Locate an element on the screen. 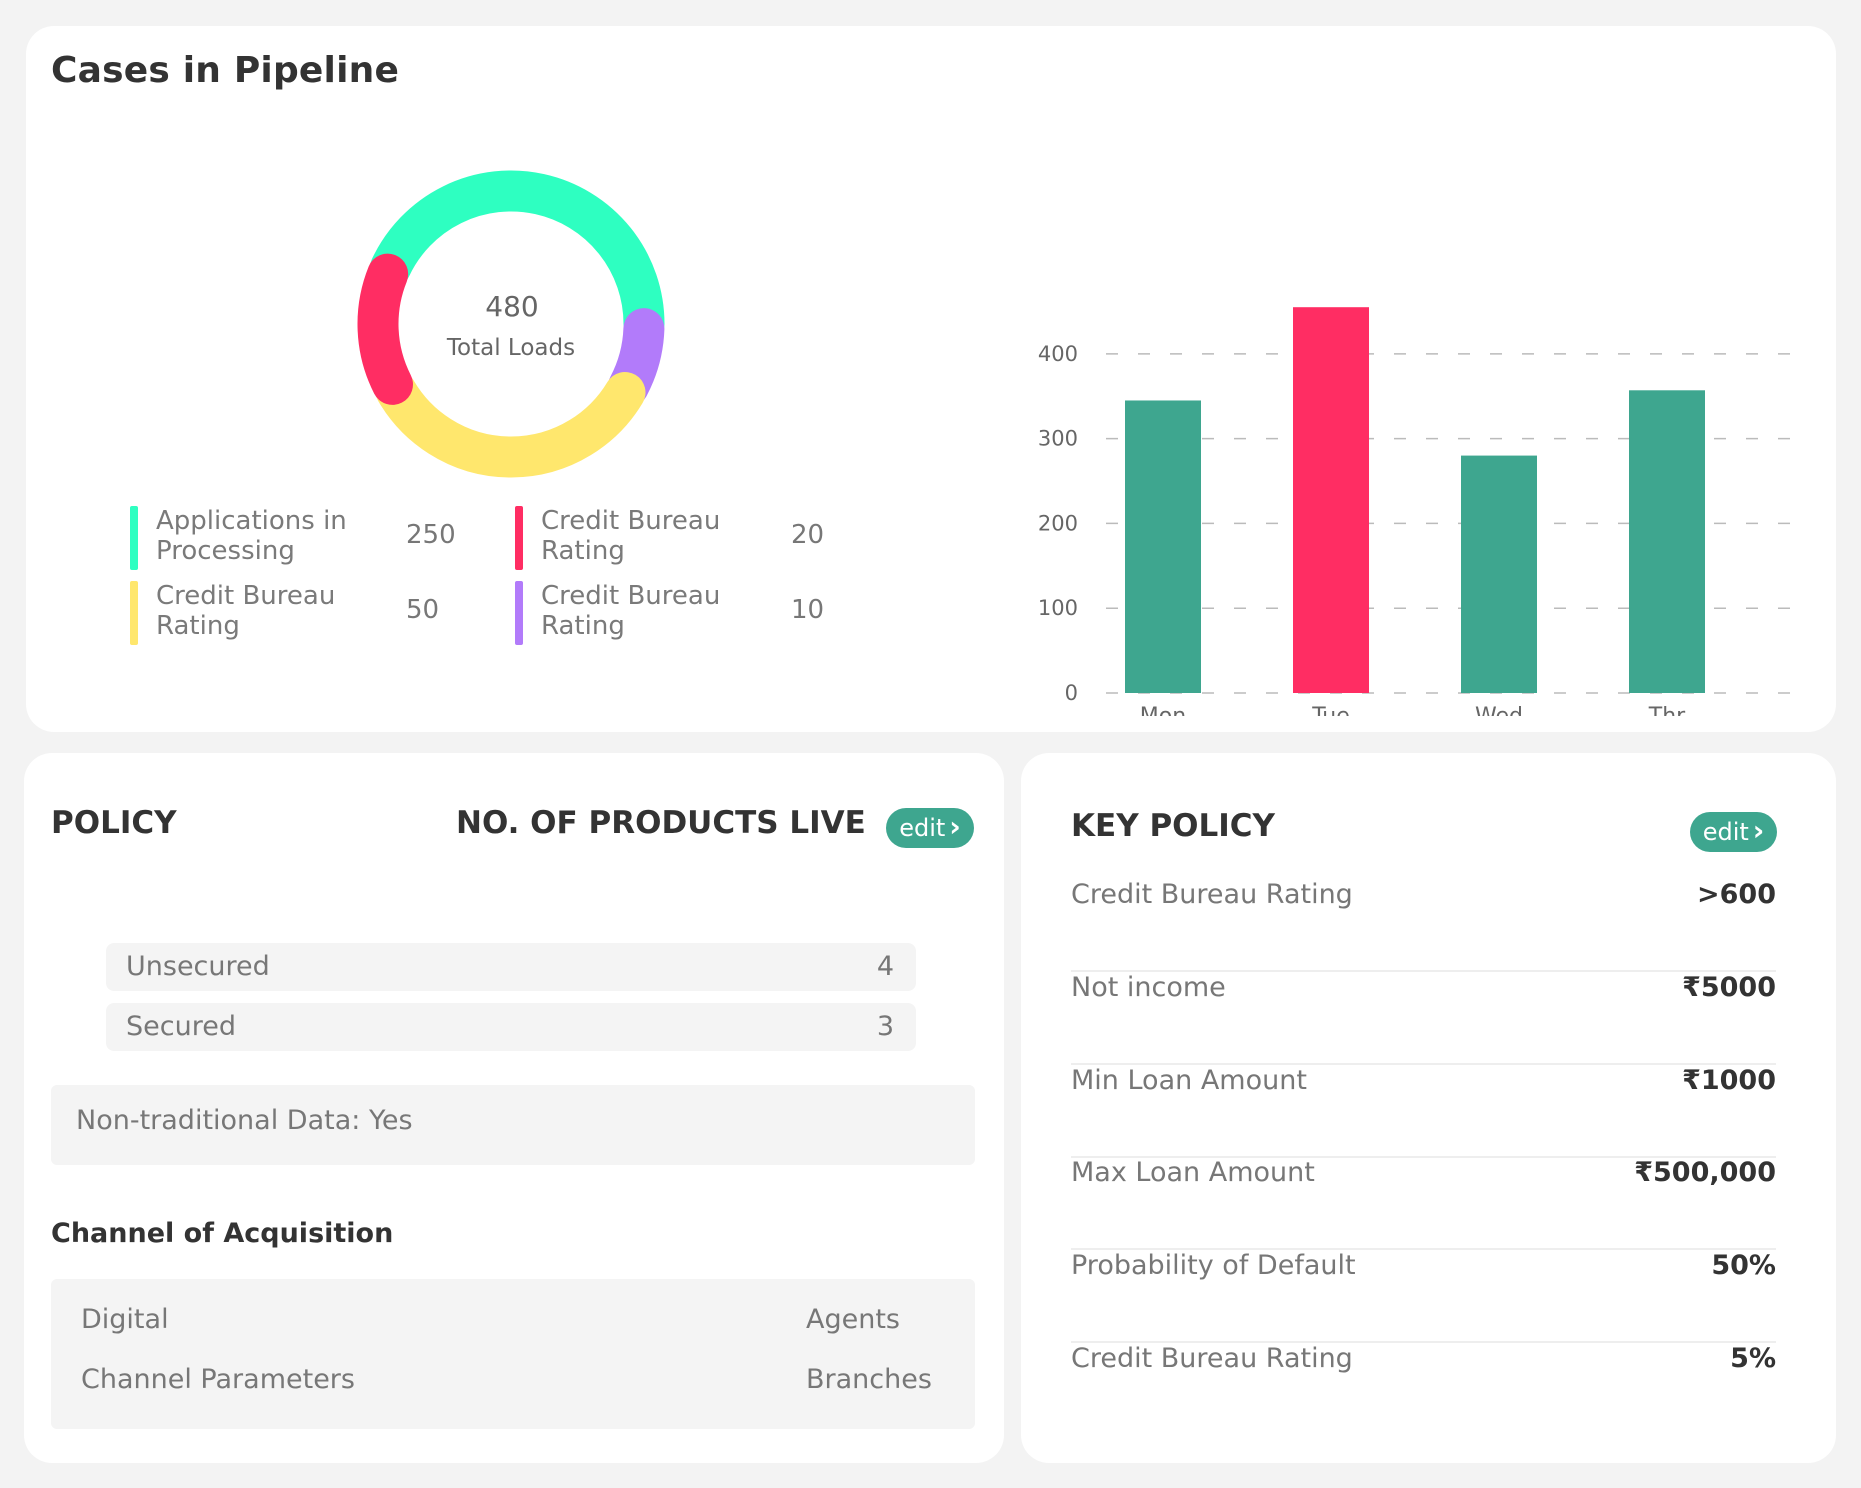 The height and width of the screenshot is (1488, 1861). legend-value: 50 is located at coordinates (423, 610).